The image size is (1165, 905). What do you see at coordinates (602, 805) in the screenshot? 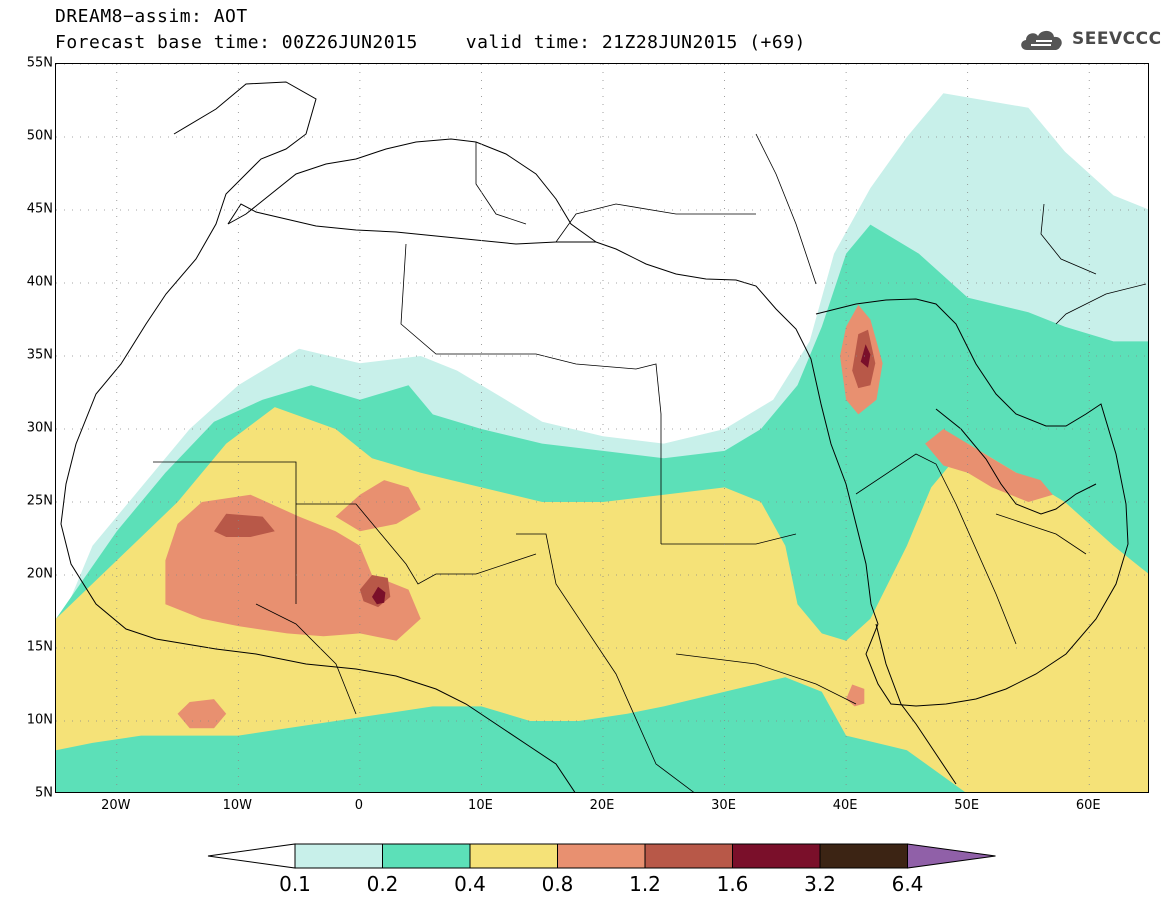
I see `lon-tick-label: 20E` at bounding box center [602, 805].